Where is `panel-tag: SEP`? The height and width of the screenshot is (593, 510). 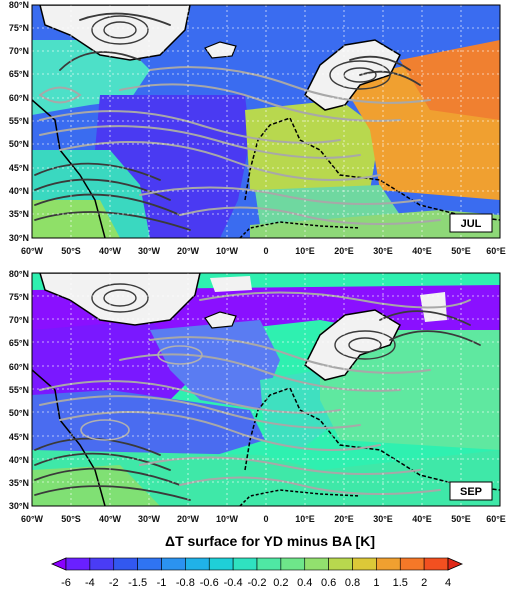
panel-tag: SEP is located at coordinates (471, 492).